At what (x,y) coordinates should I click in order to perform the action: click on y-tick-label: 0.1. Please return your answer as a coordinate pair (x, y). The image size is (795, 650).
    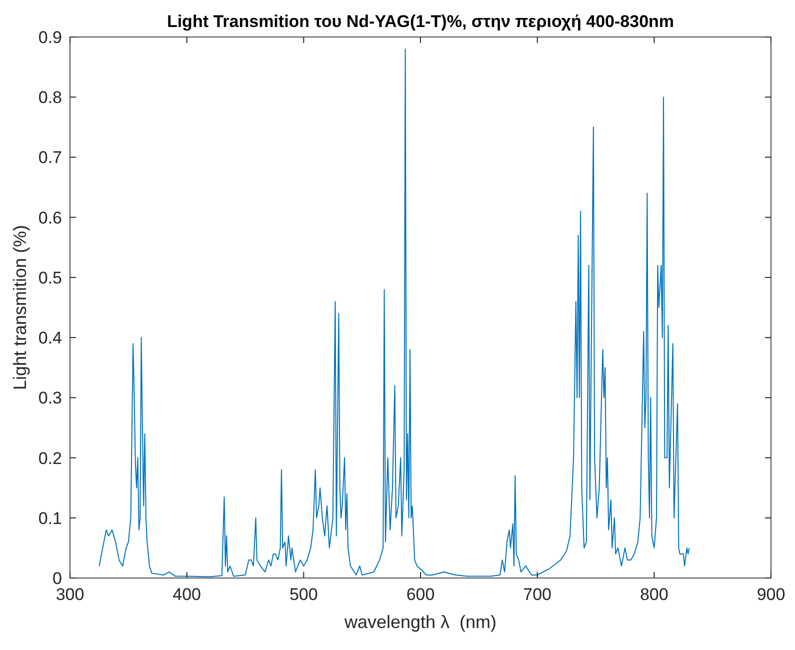
    Looking at the image, I should click on (50, 518).